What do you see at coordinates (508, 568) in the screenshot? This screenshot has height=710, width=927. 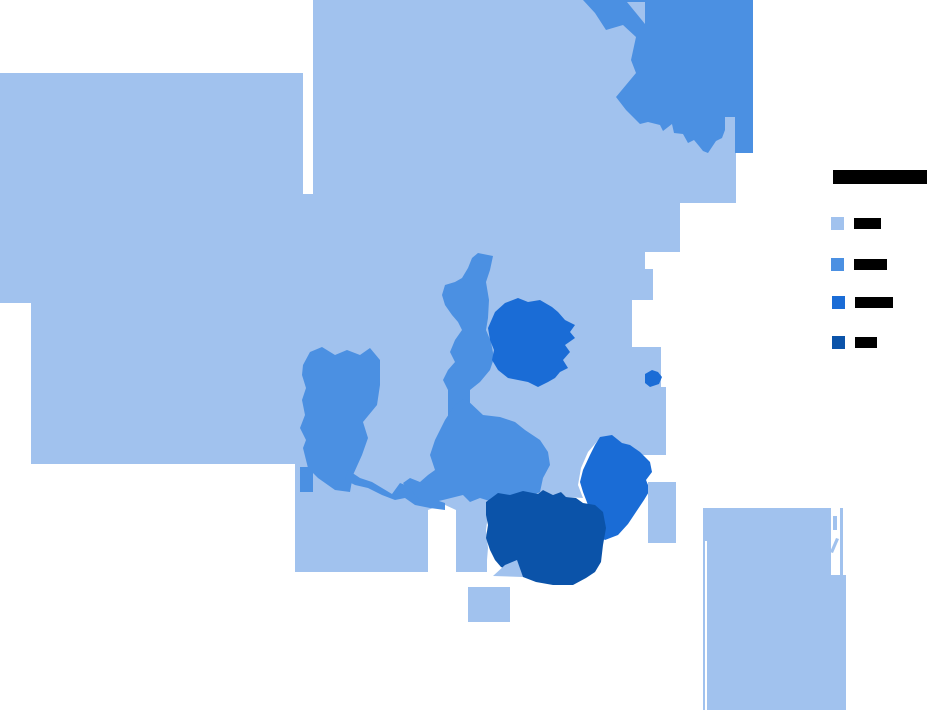 I see `region-south-inlet` at bounding box center [508, 568].